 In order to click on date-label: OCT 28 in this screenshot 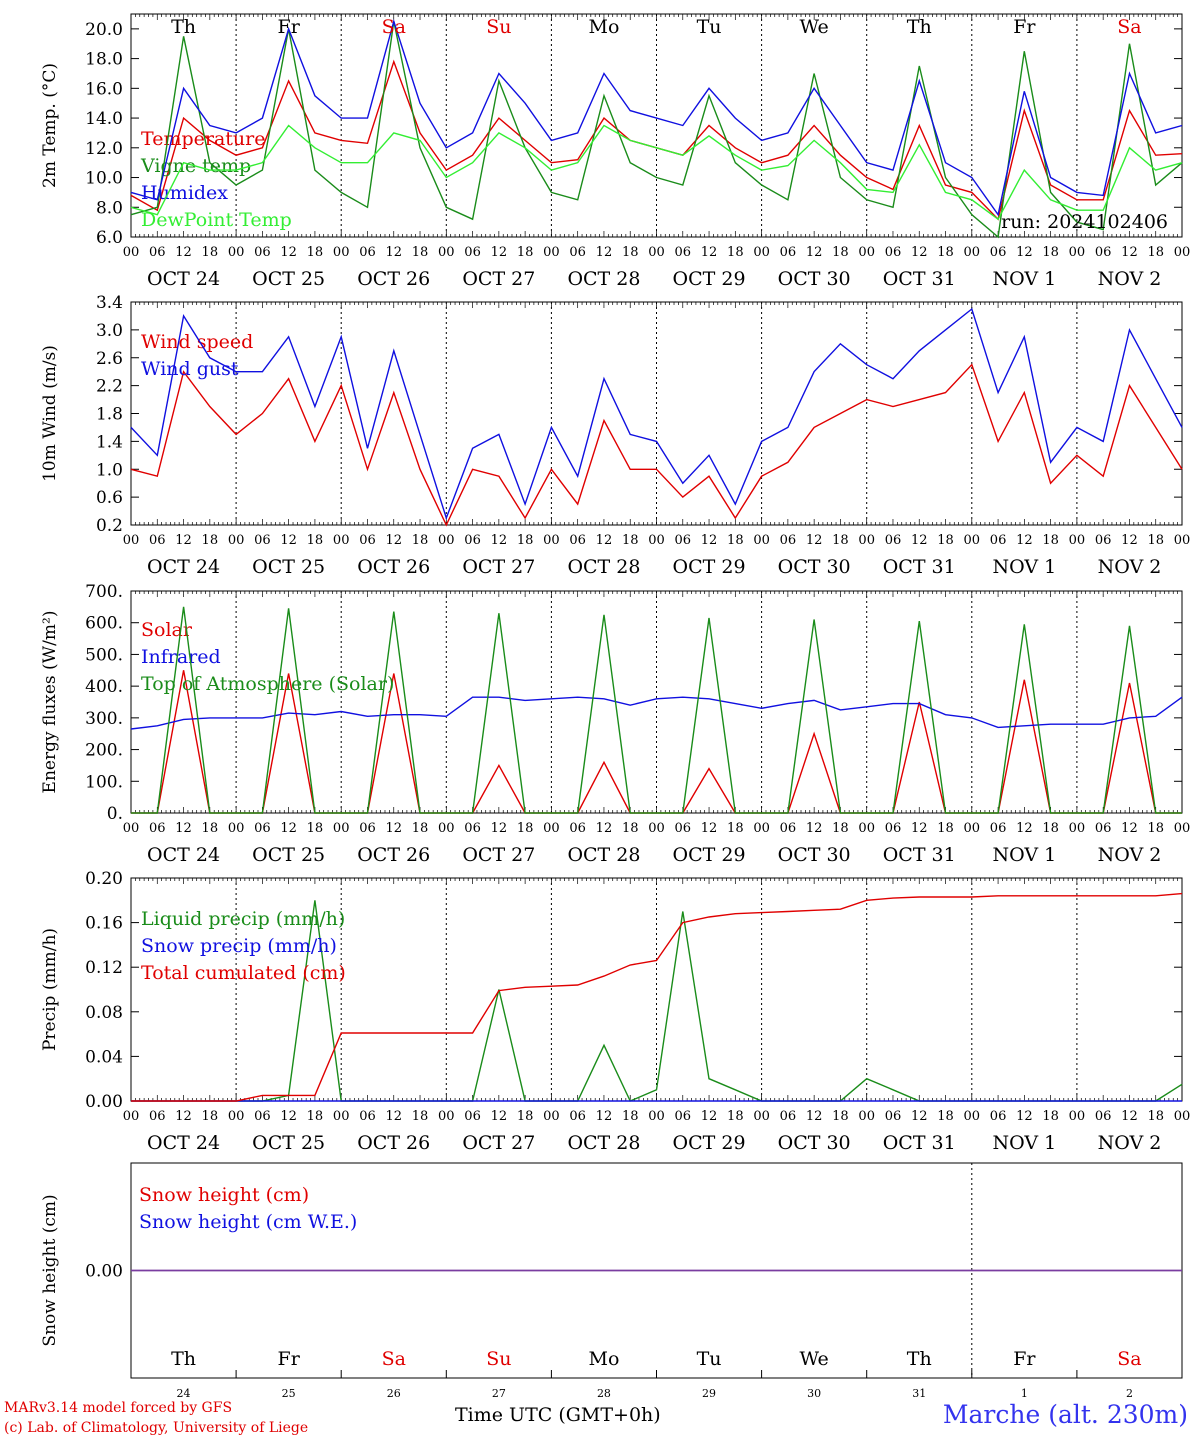, I will do `click(603, 567)`.